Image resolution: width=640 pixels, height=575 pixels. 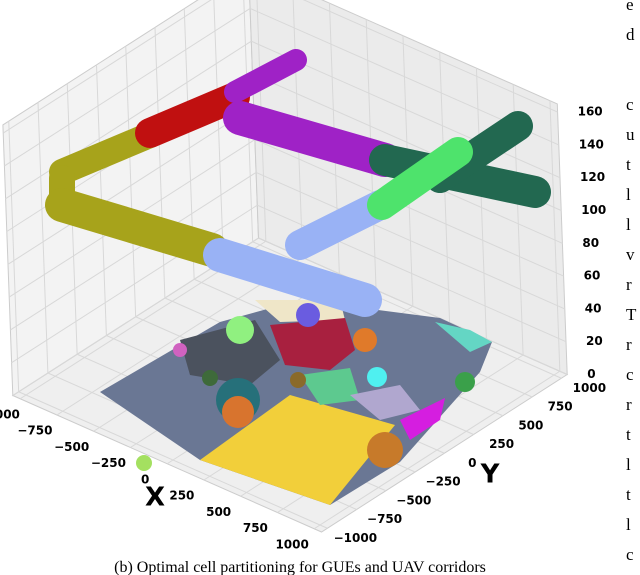 I want to click on y-axis-label: Y, so click(x=490, y=475).